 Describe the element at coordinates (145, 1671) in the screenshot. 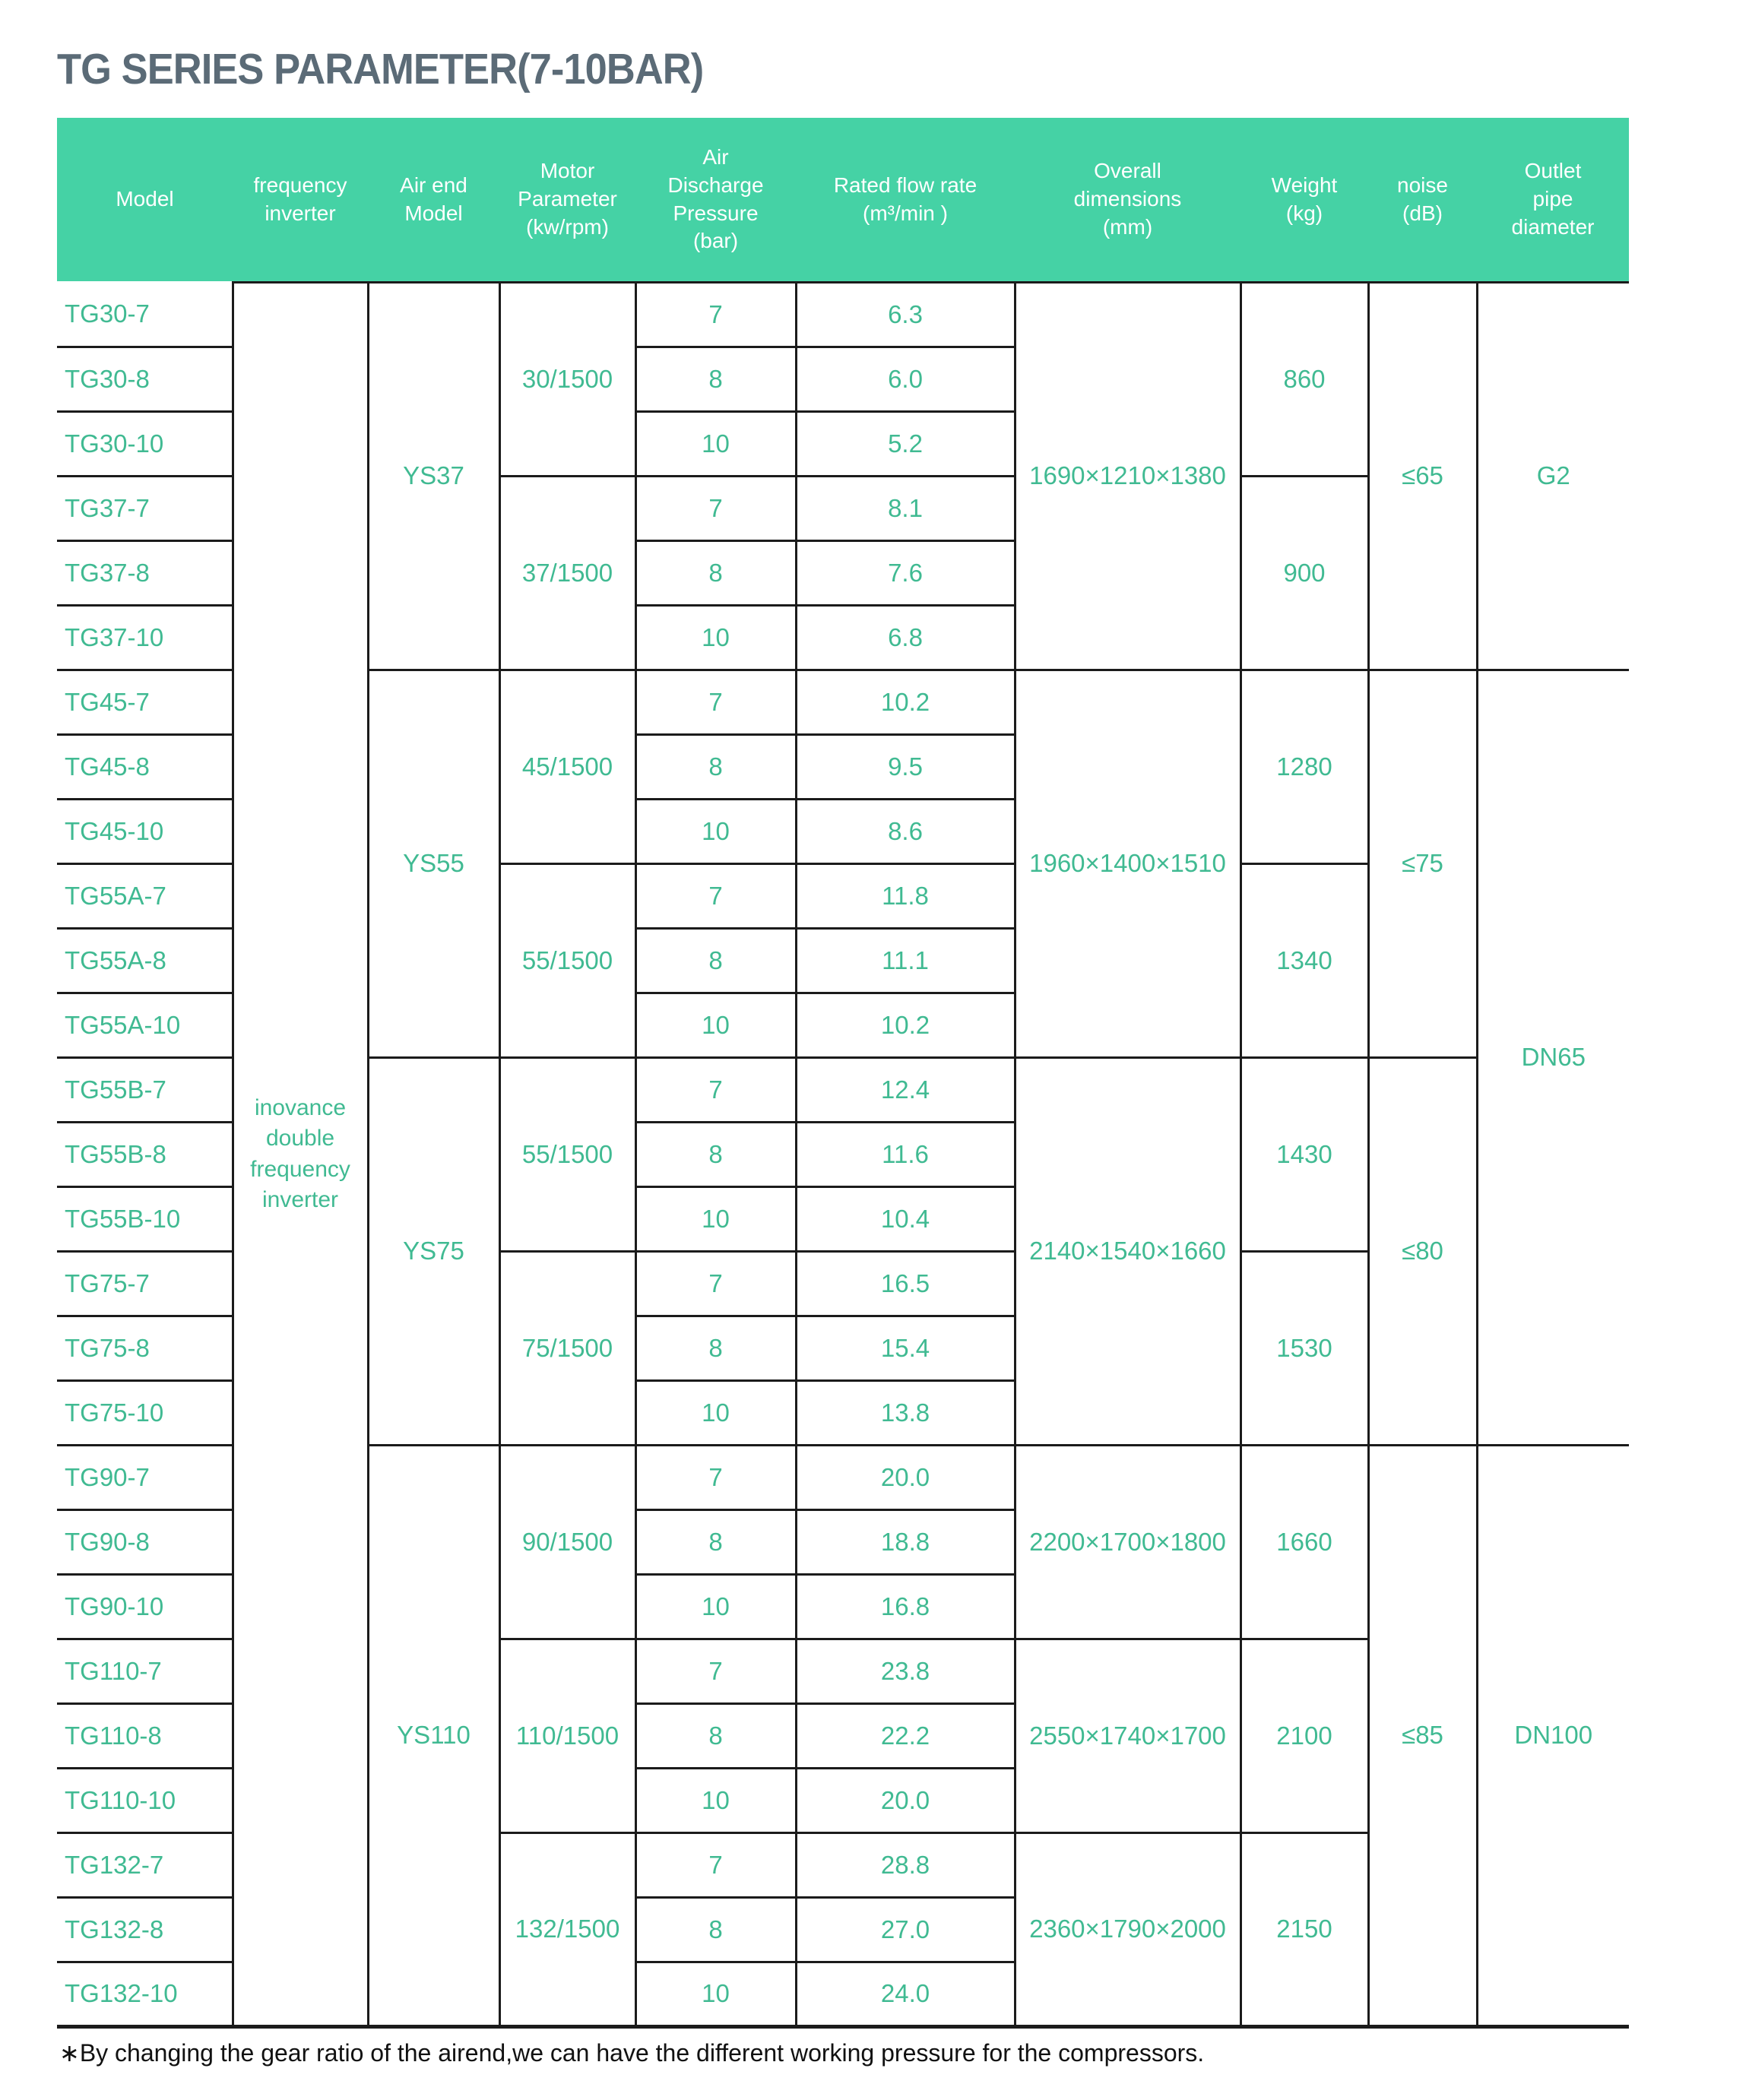

I see `cell-model: TG110-7` at that location.